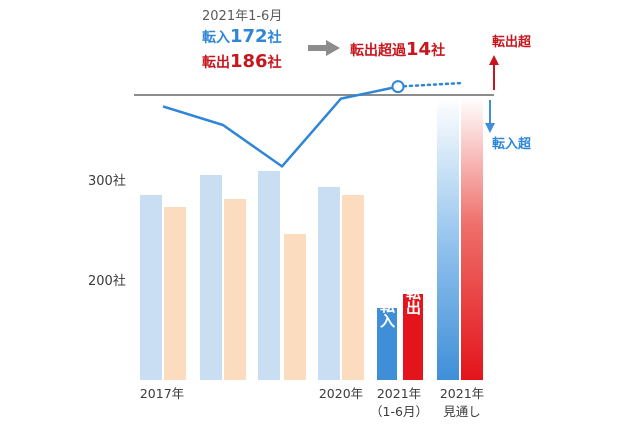 The image size is (630, 434). What do you see at coordinates (216, 62) in the screenshot?
I see `annotation-out-prefix: 転出` at bounding box center [216, 62].